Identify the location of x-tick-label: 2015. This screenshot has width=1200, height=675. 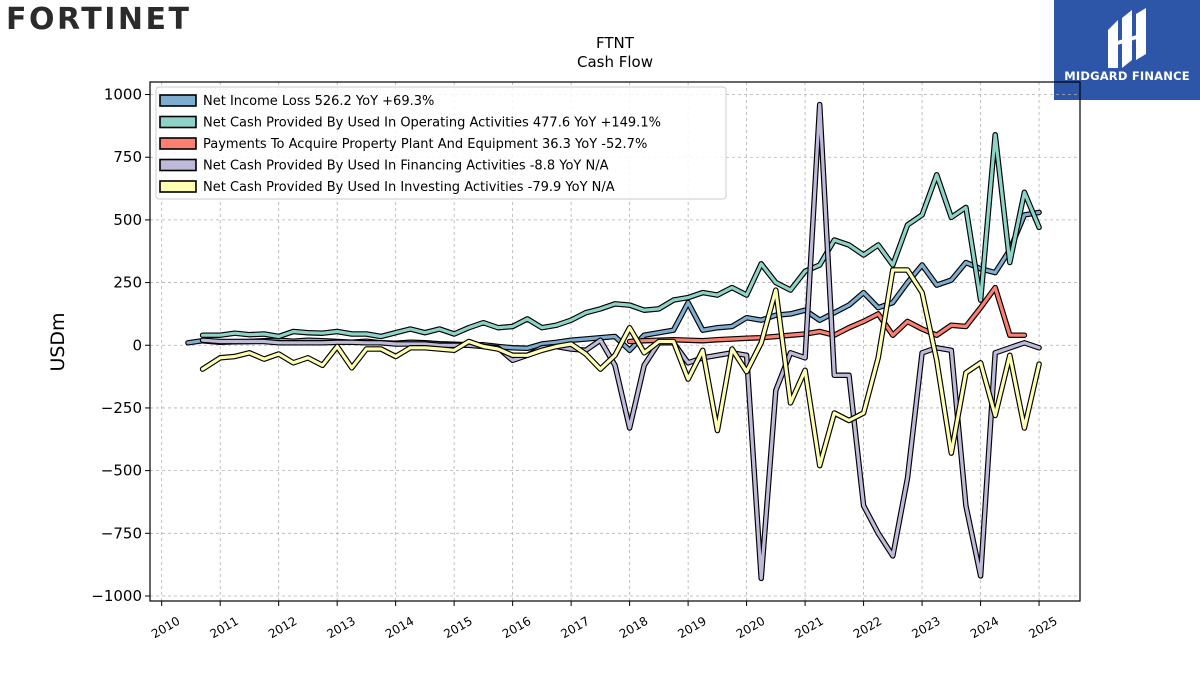
(457, 627).